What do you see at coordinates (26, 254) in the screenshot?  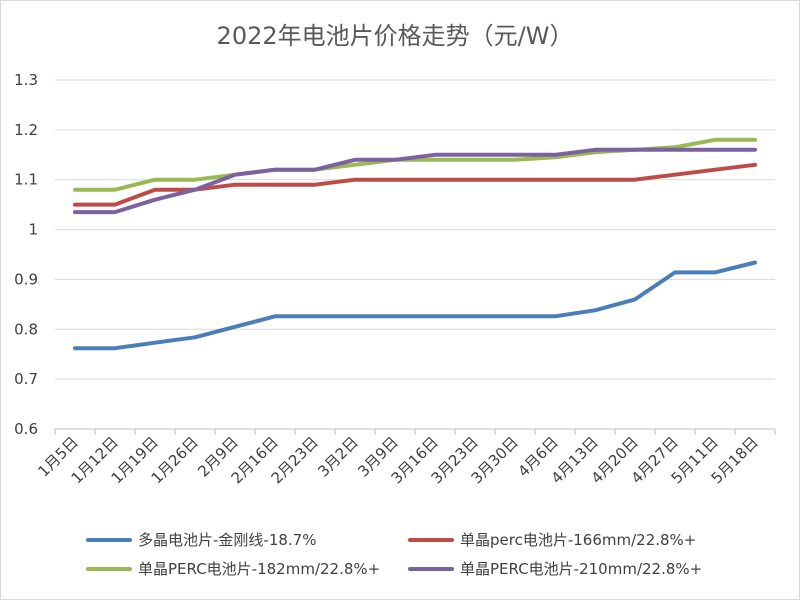 I see `y-axis: 0.6 0.7 0.8 0.9 1 1.1 1.2 1.3` at bounding box center [26, 254].